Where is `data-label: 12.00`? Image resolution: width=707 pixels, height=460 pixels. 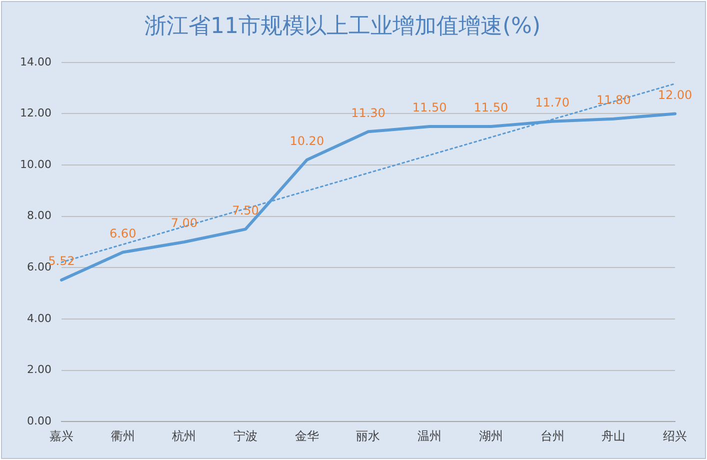 data-label: 12.00 is located at coordinates (675, 95).